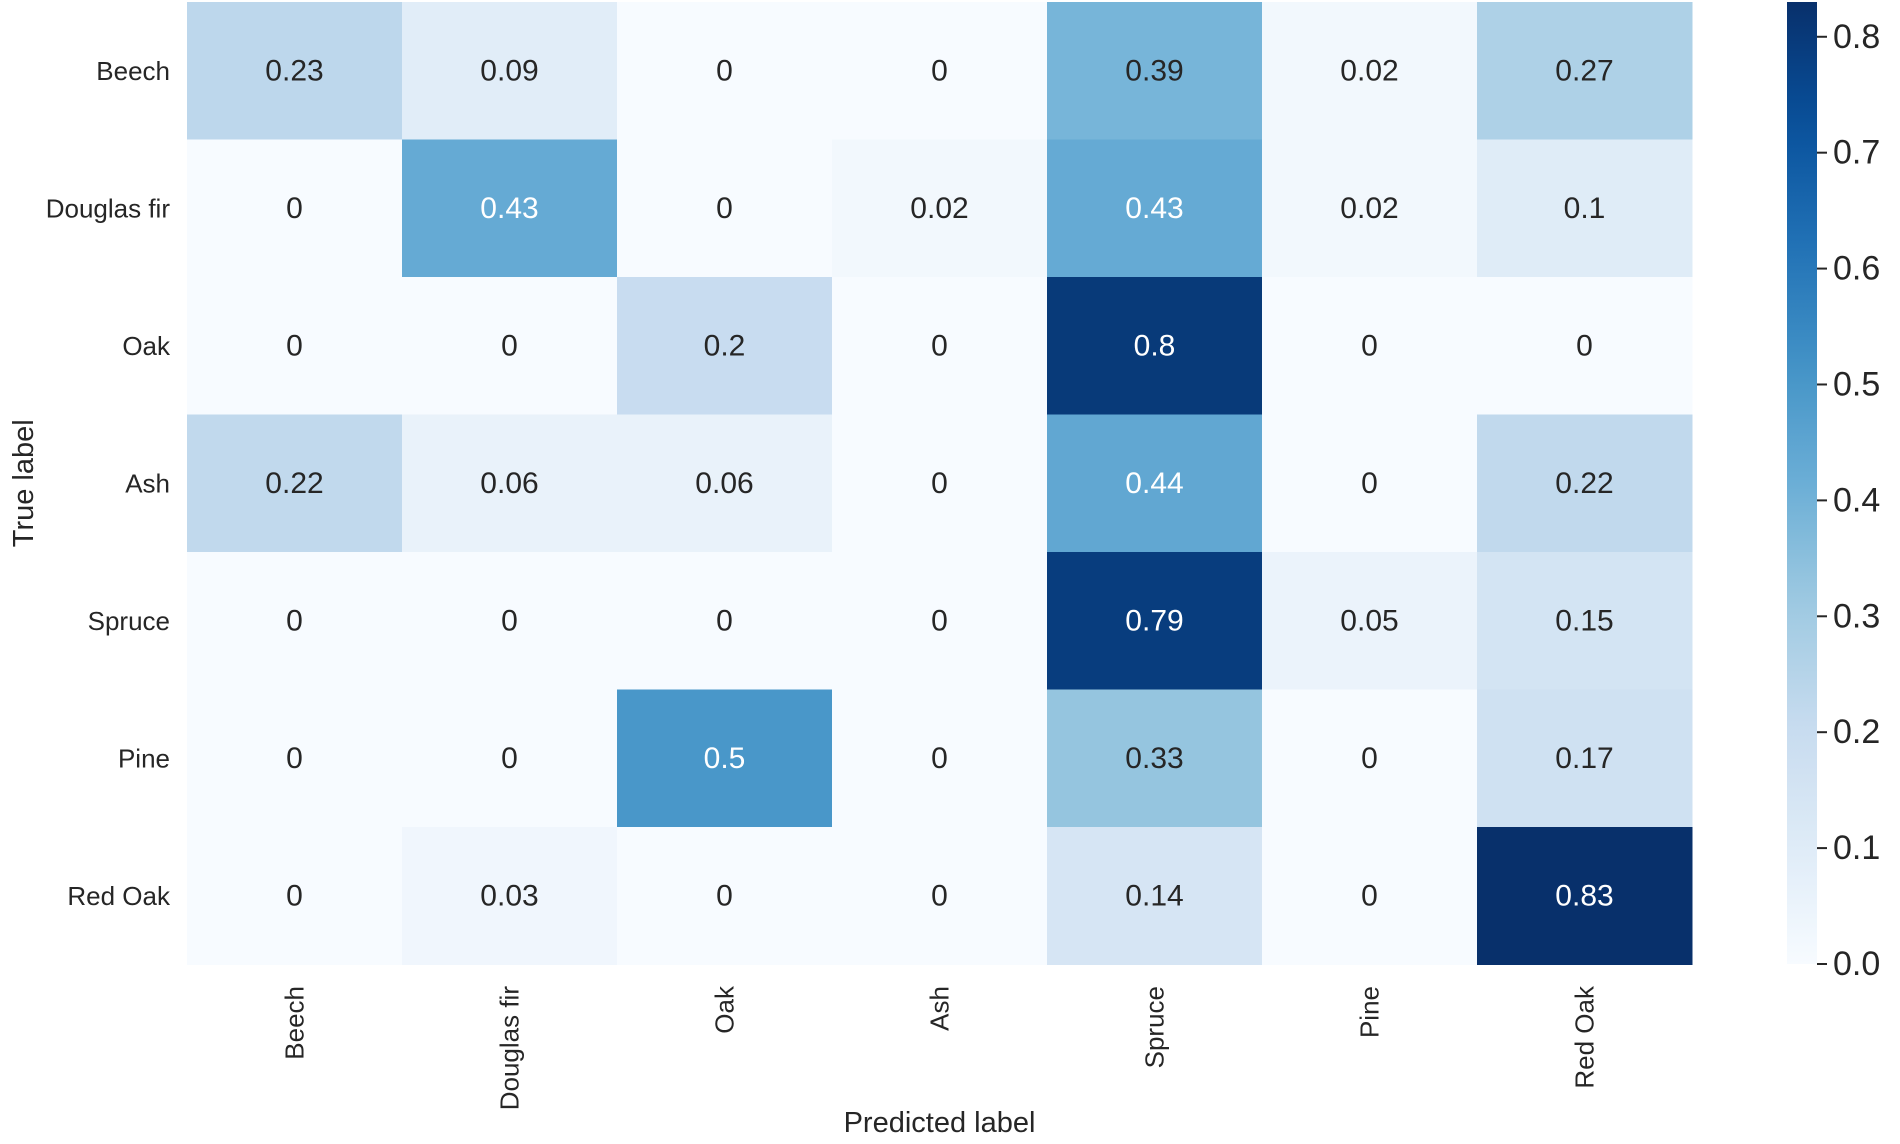 The width and height of the screenshot is (1900, 1144). I want to click on x-tick-label: Oak, so click(725, 1009).